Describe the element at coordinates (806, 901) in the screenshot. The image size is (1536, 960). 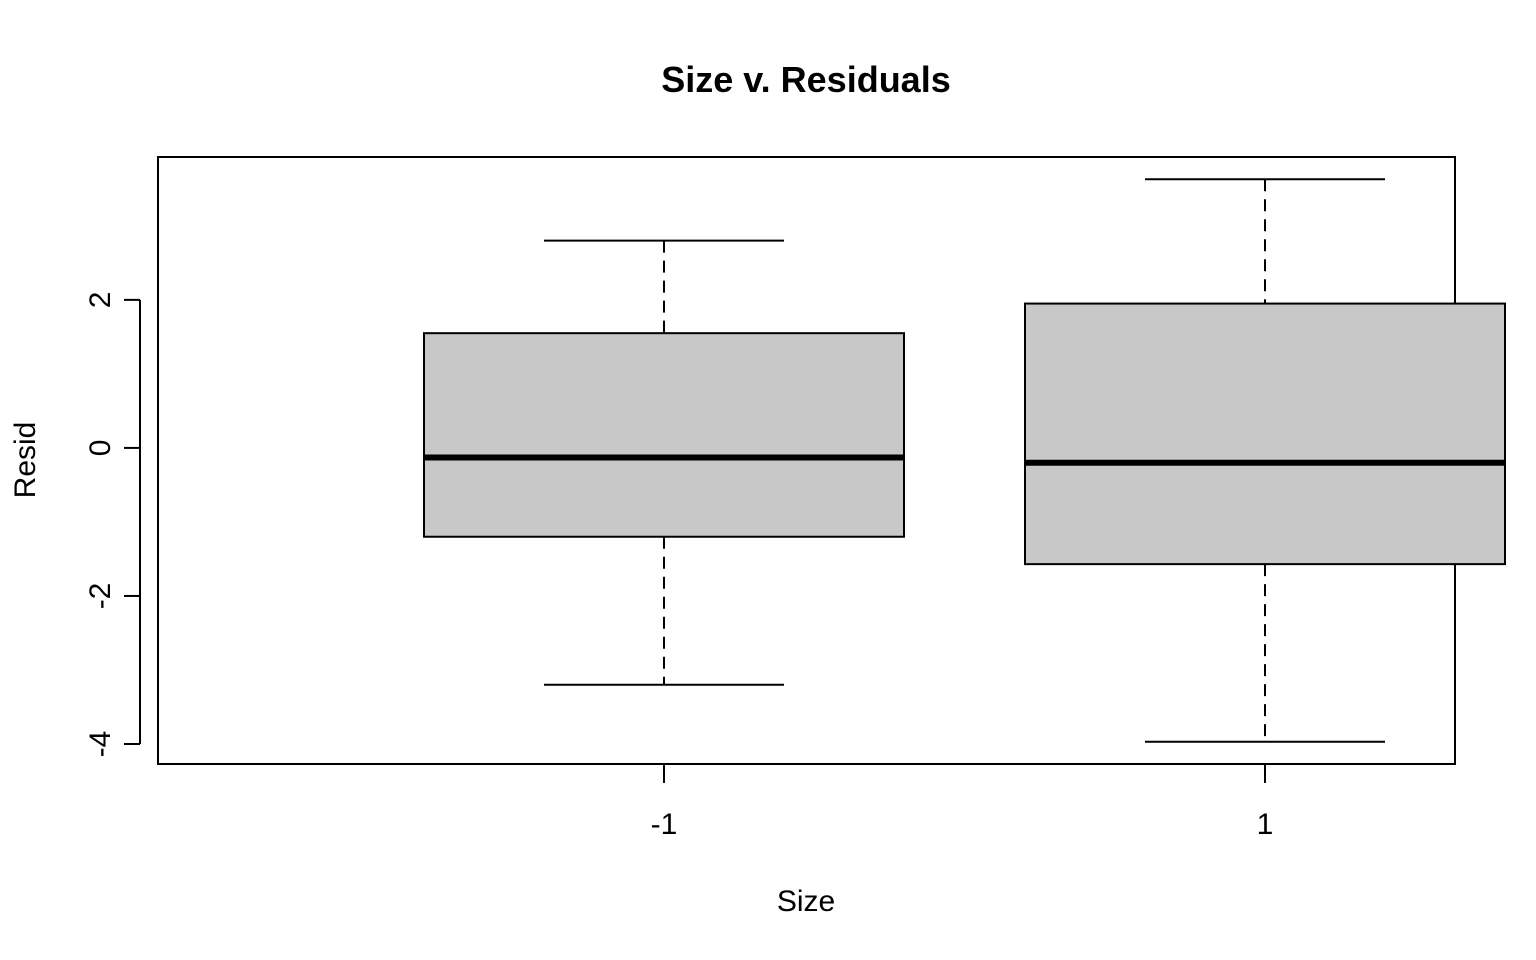
I see `x-axis-label: Size` at that location.